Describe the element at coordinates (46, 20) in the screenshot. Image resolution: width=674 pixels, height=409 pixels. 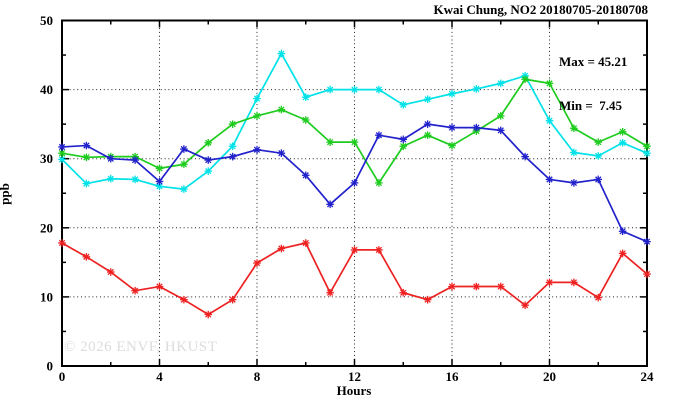
I see `y-tick-label: 50` at that location.